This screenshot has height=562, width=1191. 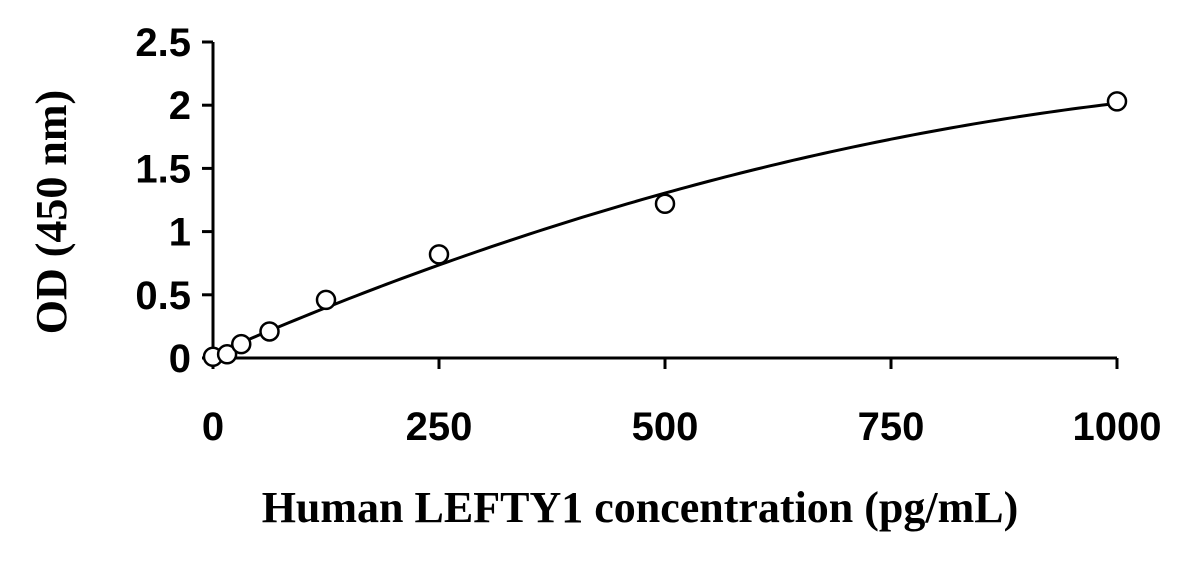 What do you see at coordinates (640, 507) in the screenshot?
I see `x-axis-title: Human LEFTY1 concentration (pg/mL)` at bounding box center [640, 507].